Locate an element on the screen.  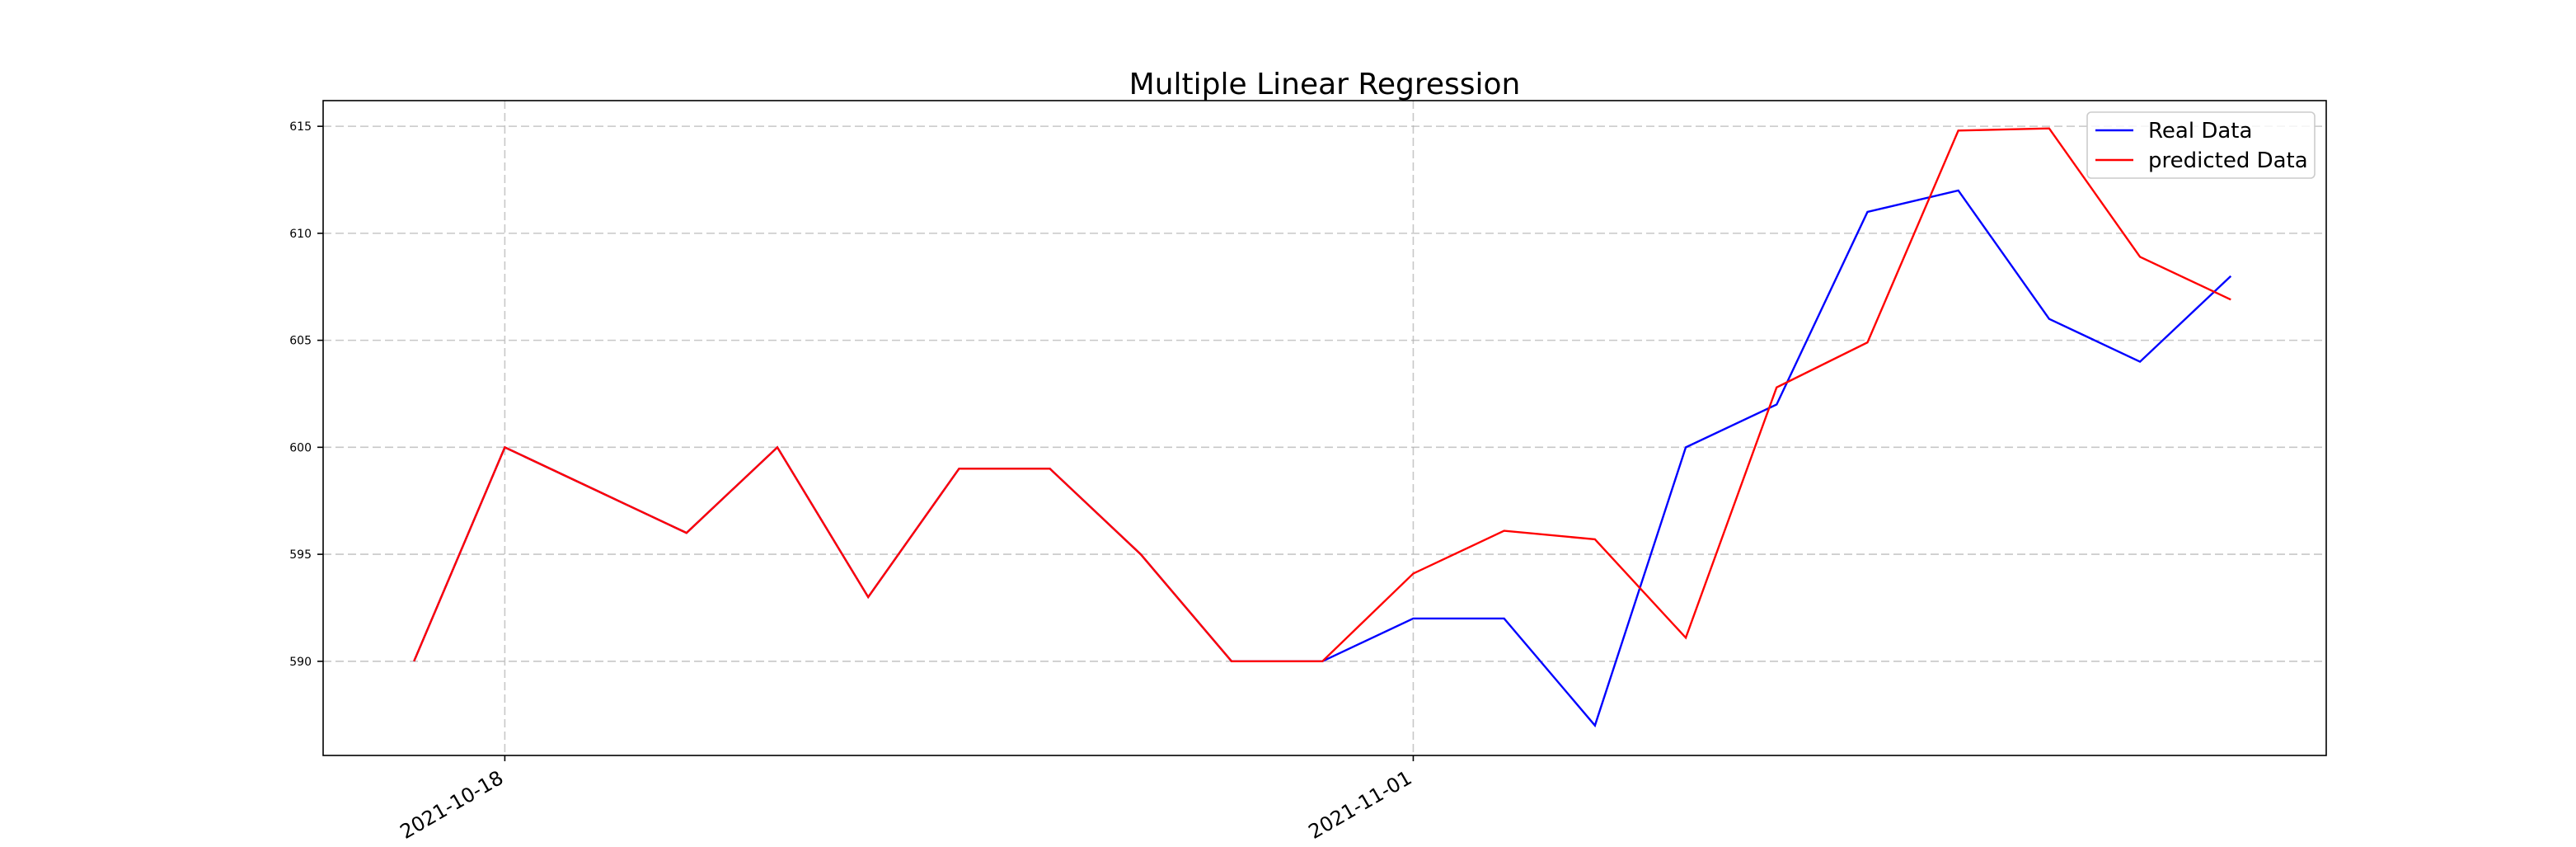
y-tick-label: 615 is located at coordinates (300, 127).